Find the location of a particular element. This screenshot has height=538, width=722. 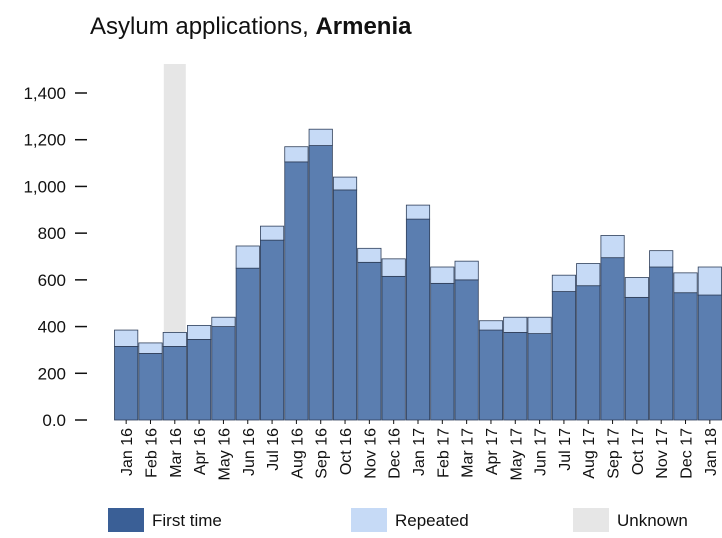

x-tick-label: Jul 17 is located at coordinates (565, 449).